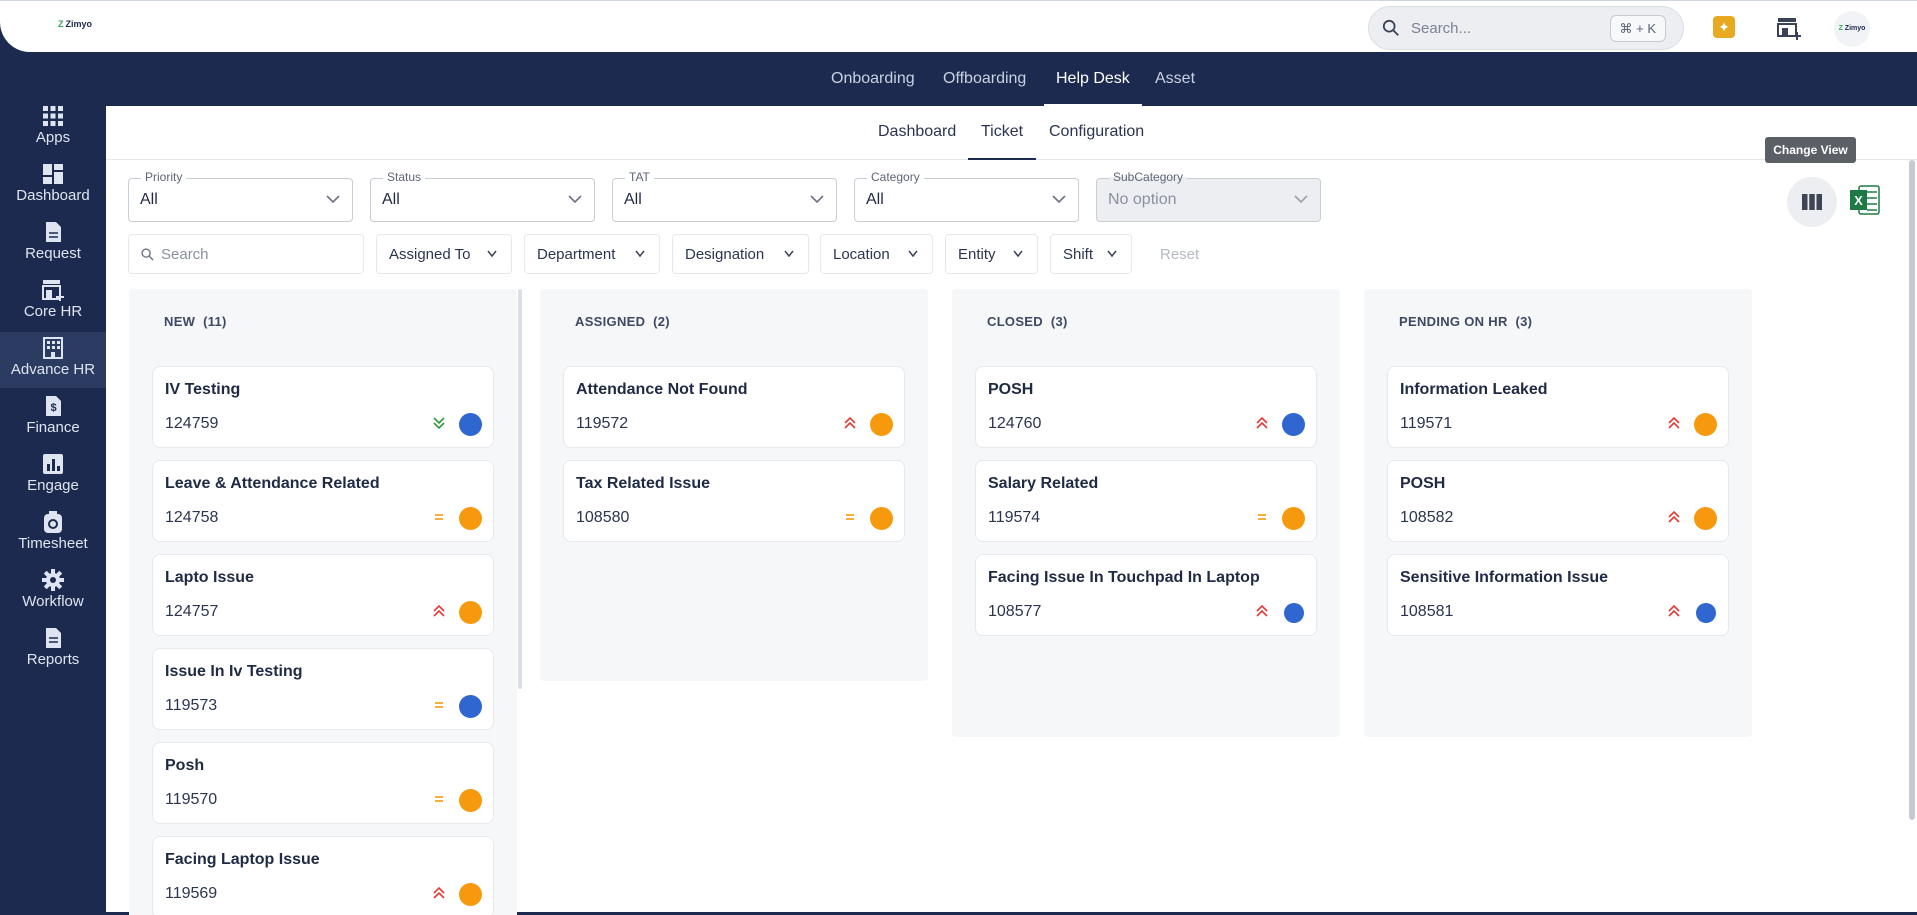 This screenshot has width=1917, height=915. I want to click on shift-label: Shift, so click(1078, 254).